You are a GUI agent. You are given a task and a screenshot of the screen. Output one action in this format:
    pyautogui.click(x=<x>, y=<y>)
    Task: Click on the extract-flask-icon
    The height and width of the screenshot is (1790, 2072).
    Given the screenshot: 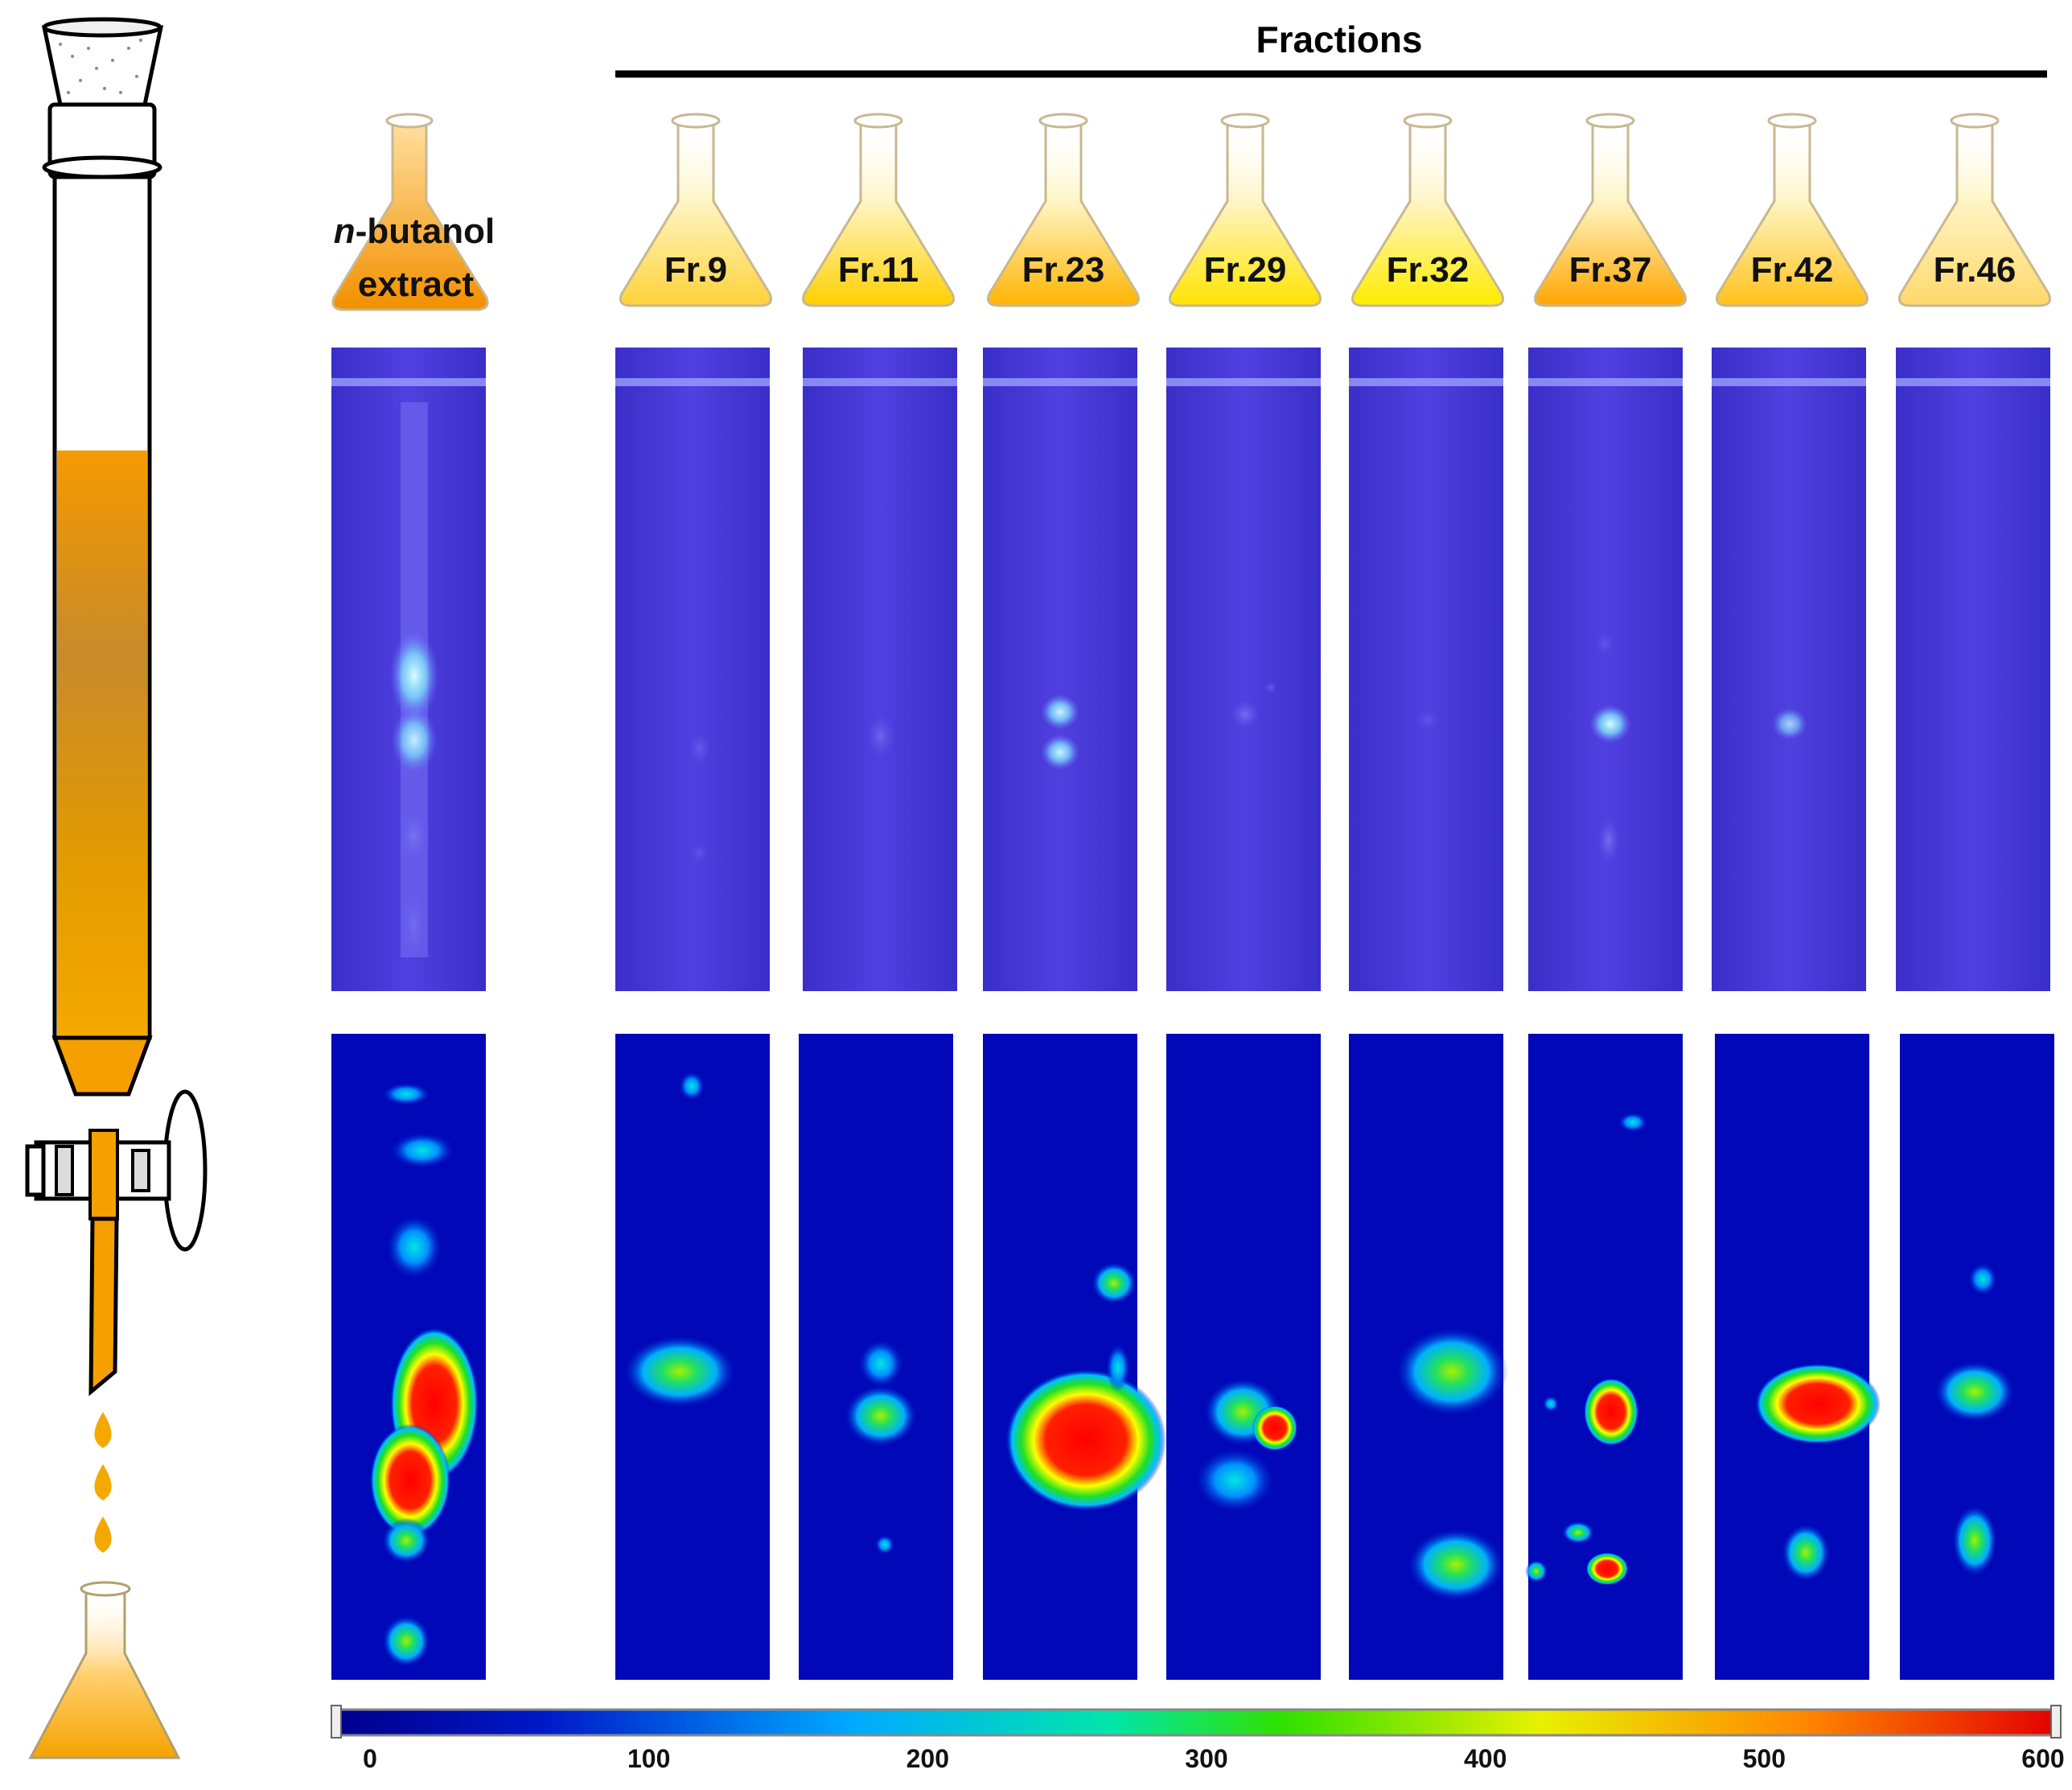 What is the action you would take?
    pyautogui.click(x=410, y=212)
    